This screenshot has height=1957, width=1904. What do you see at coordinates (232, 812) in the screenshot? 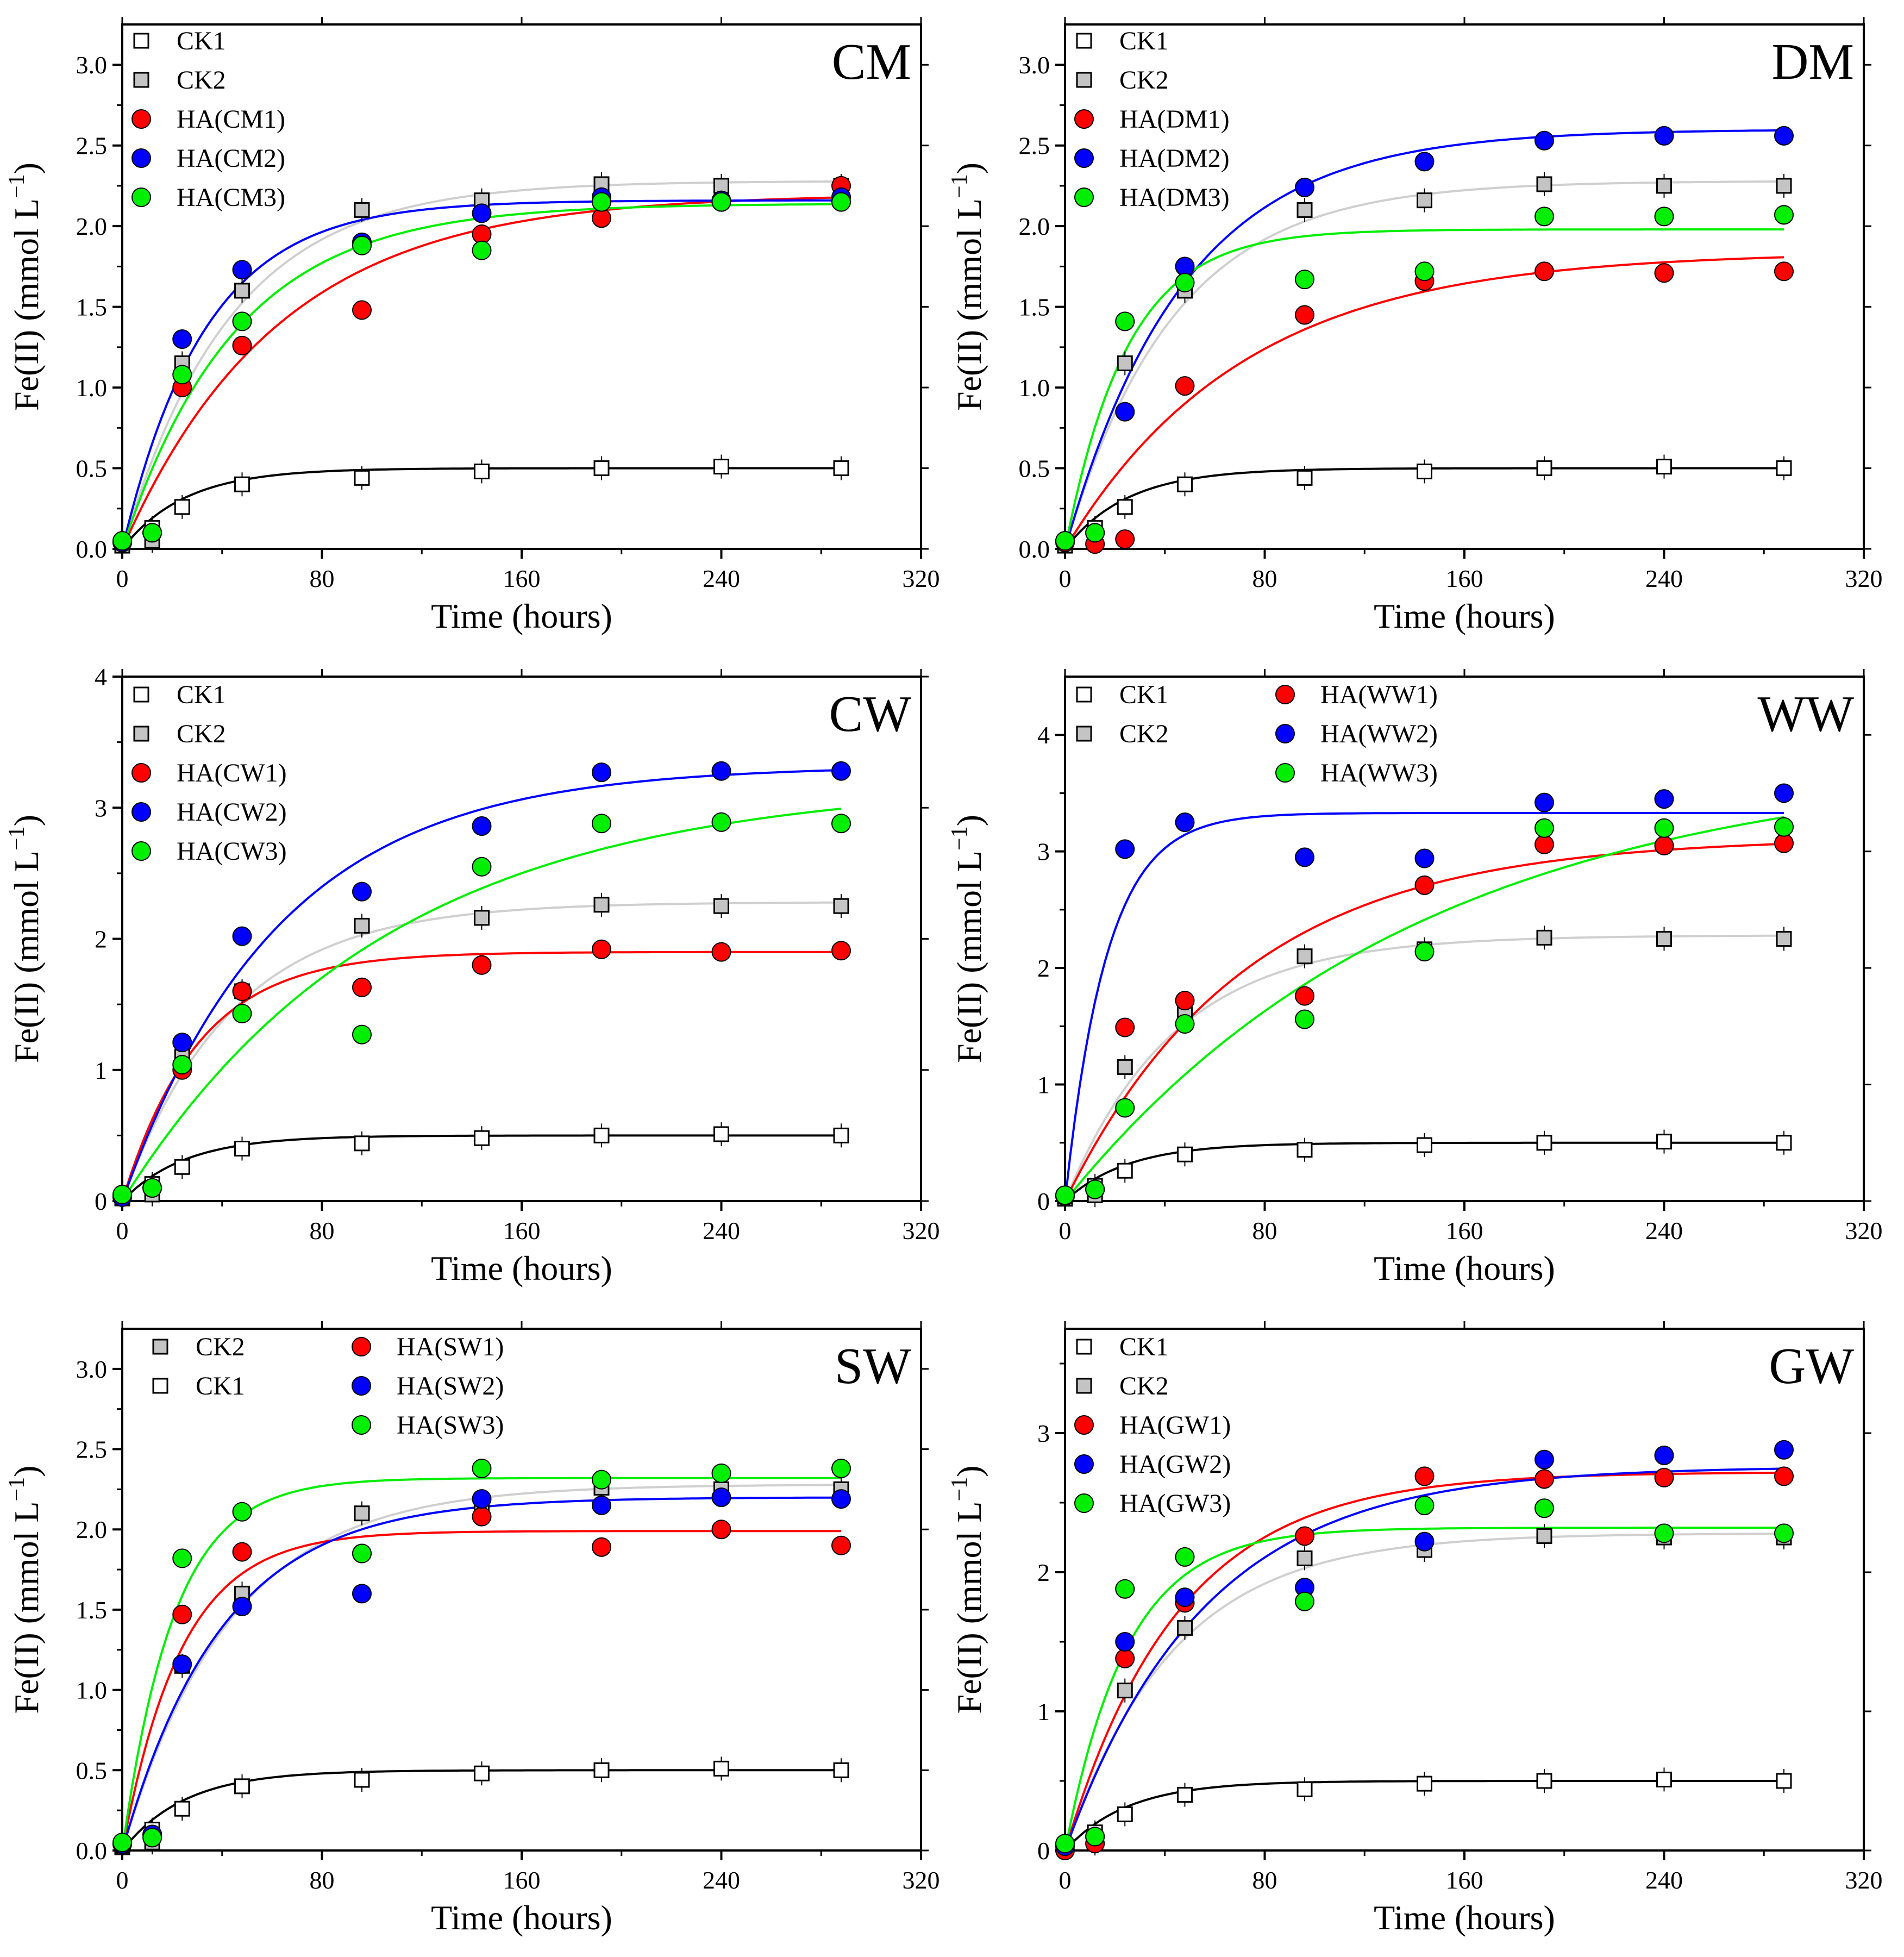
I see `legend-label-ha-cw2: HA(CW2)` at bounding box center [232, 812].